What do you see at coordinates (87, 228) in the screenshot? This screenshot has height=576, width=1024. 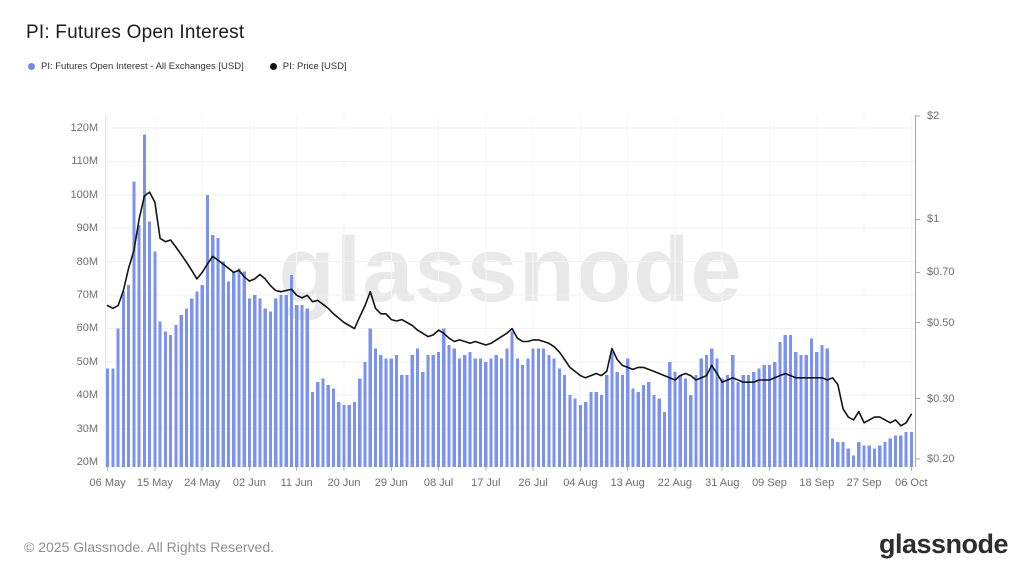 I see `y-axis-left-label: 90M` at bounding box center [87, 228].